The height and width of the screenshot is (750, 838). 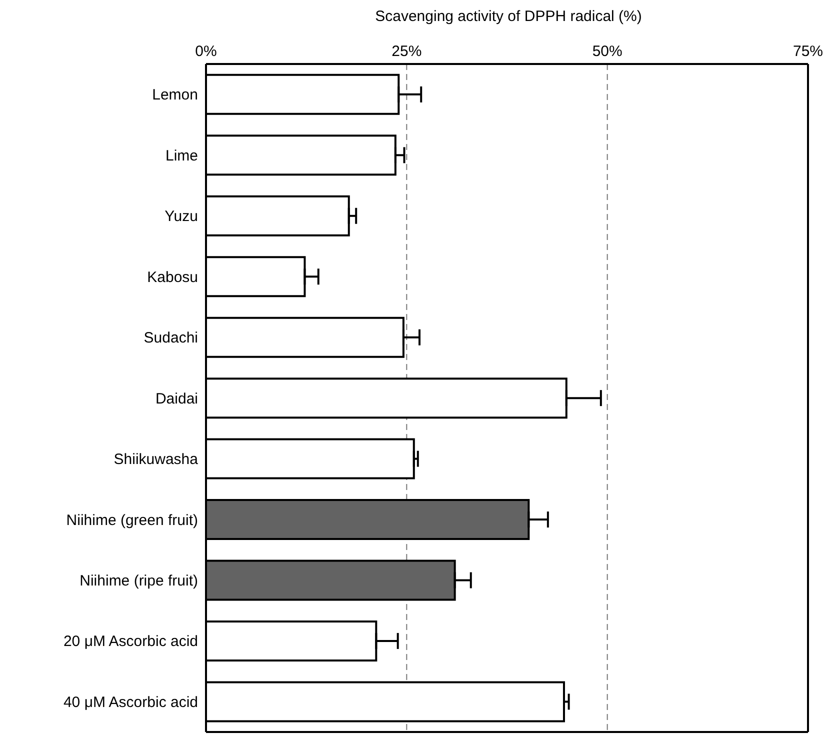 I want to click on y-tick-label: Niihime (green fruit), so click(x=132, y=520).